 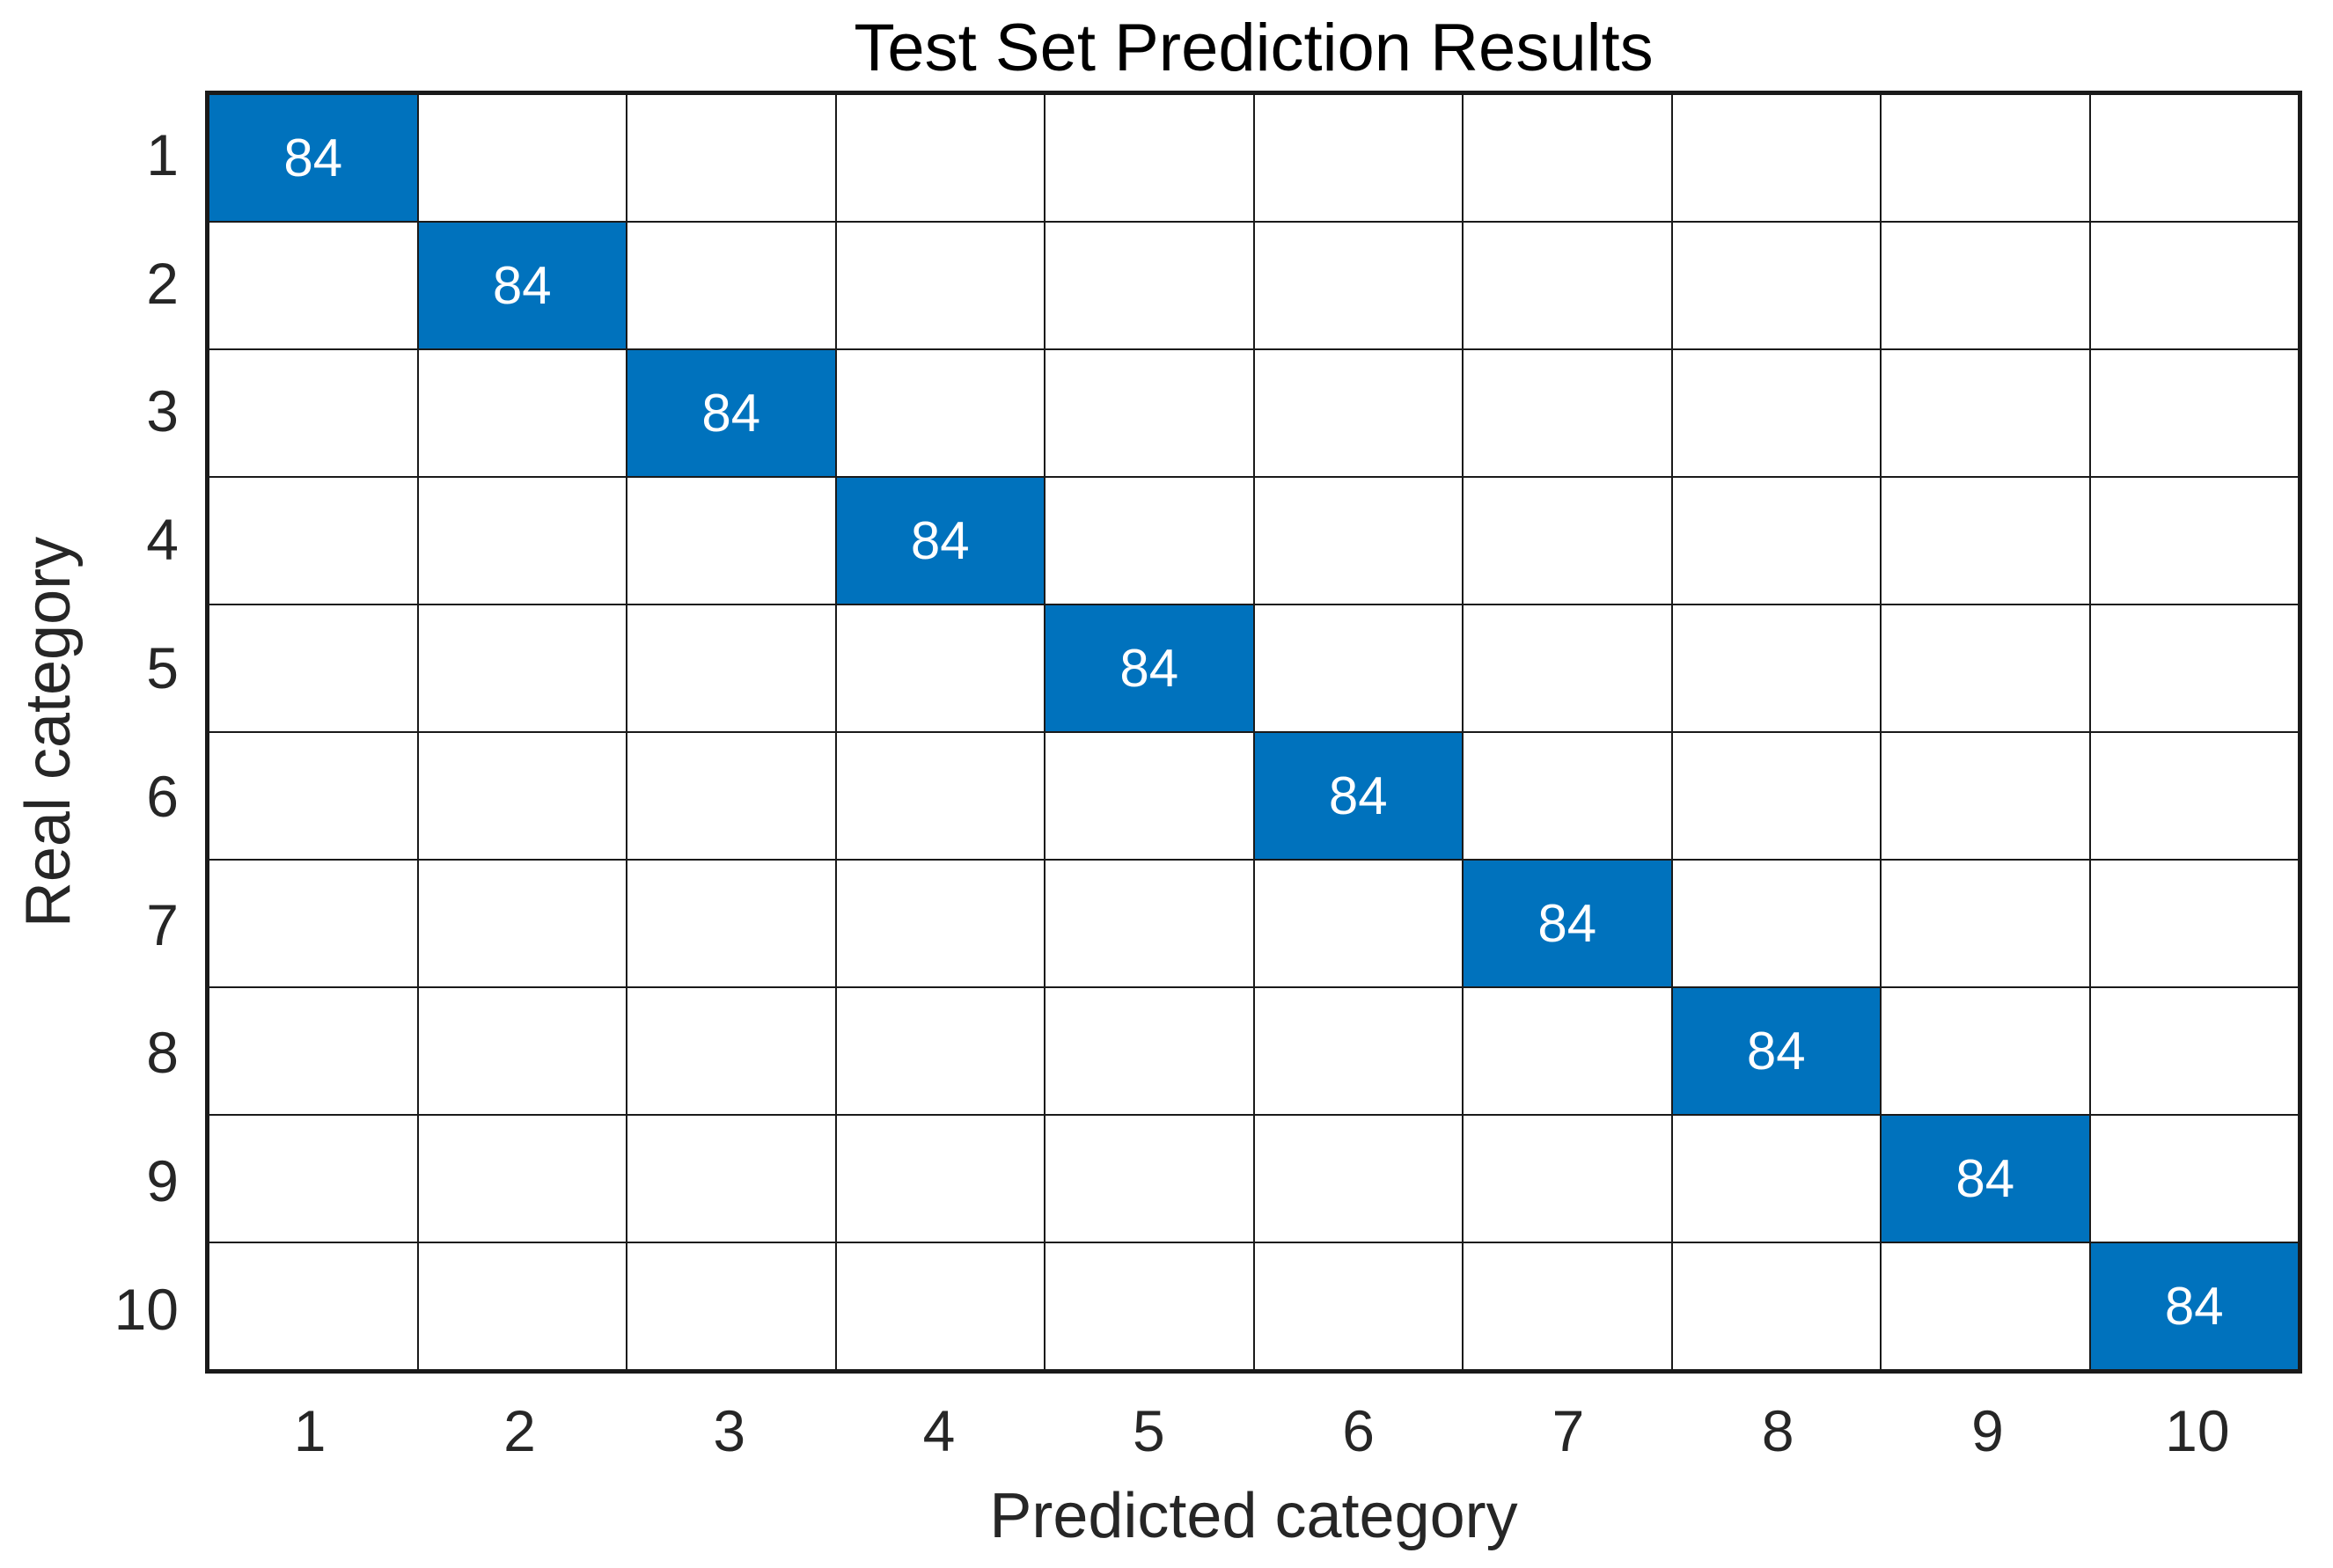 I want to click on y-tick-label: 2, so click(x=162, y=283).